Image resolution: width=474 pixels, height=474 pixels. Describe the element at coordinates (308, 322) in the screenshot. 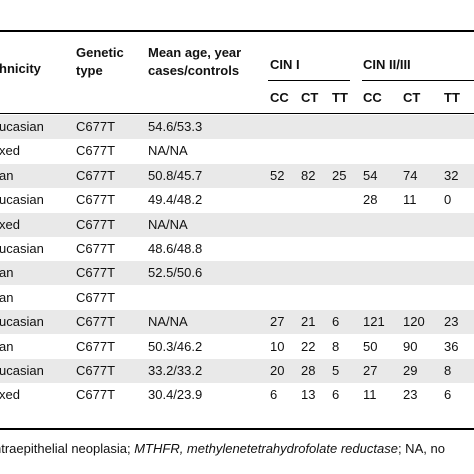

I see `count-cell: 21` at that location.